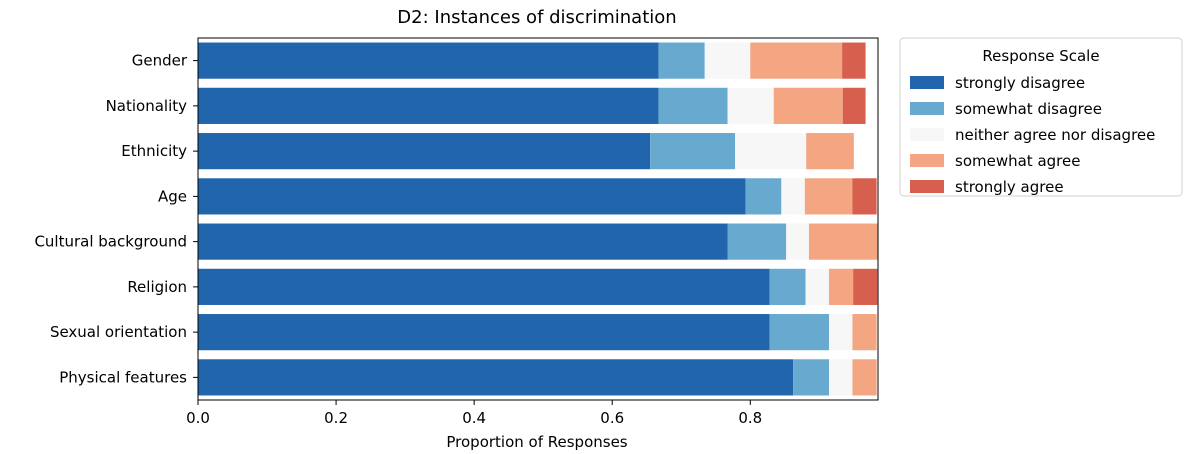 This screenshot has width=1185, height=454. I want to click on x-tick-label: 0.6, so click(612, 418).